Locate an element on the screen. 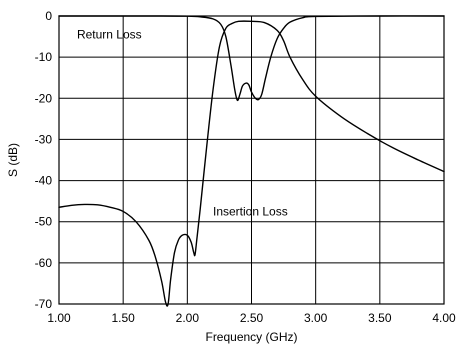 This screenshot has height=348, width=462. x-tick-label: 4.00 is located at coordinates (444, 318).